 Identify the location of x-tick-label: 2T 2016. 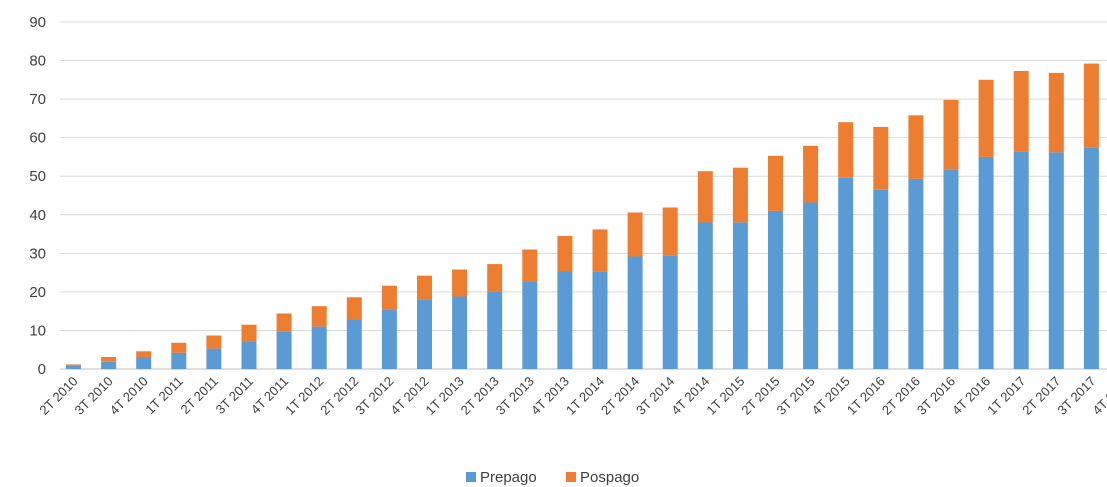
(901, 396).